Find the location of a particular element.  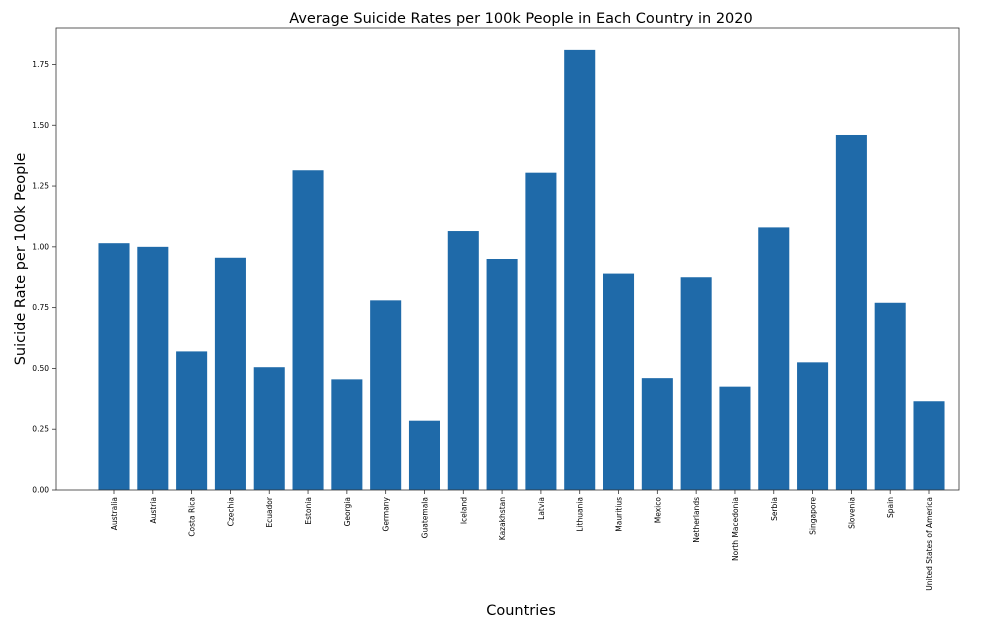

x-tick-label: Singapore is located at coordinates (813, 516).